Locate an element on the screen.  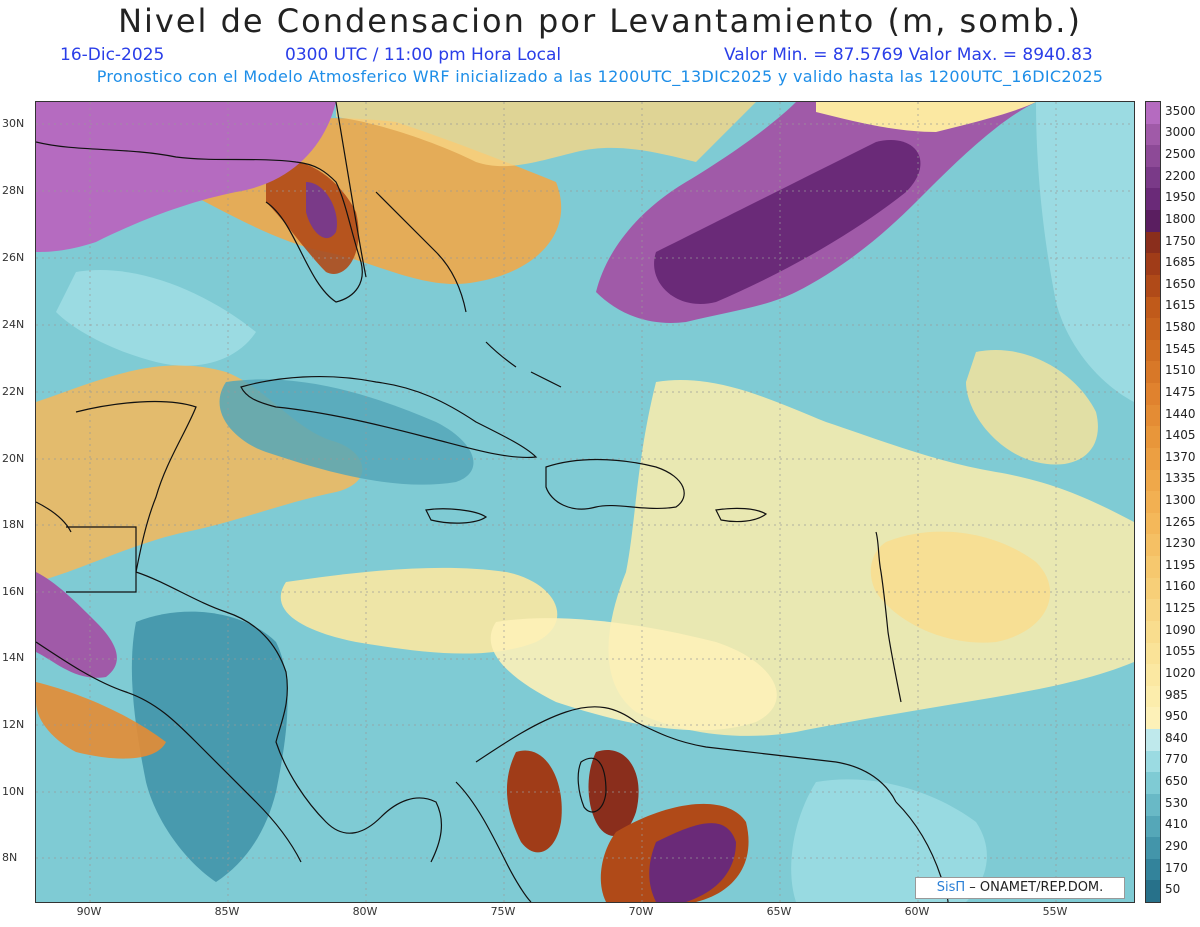
colorbar-level-label: 1545 is located at coordinates (1180, 348).